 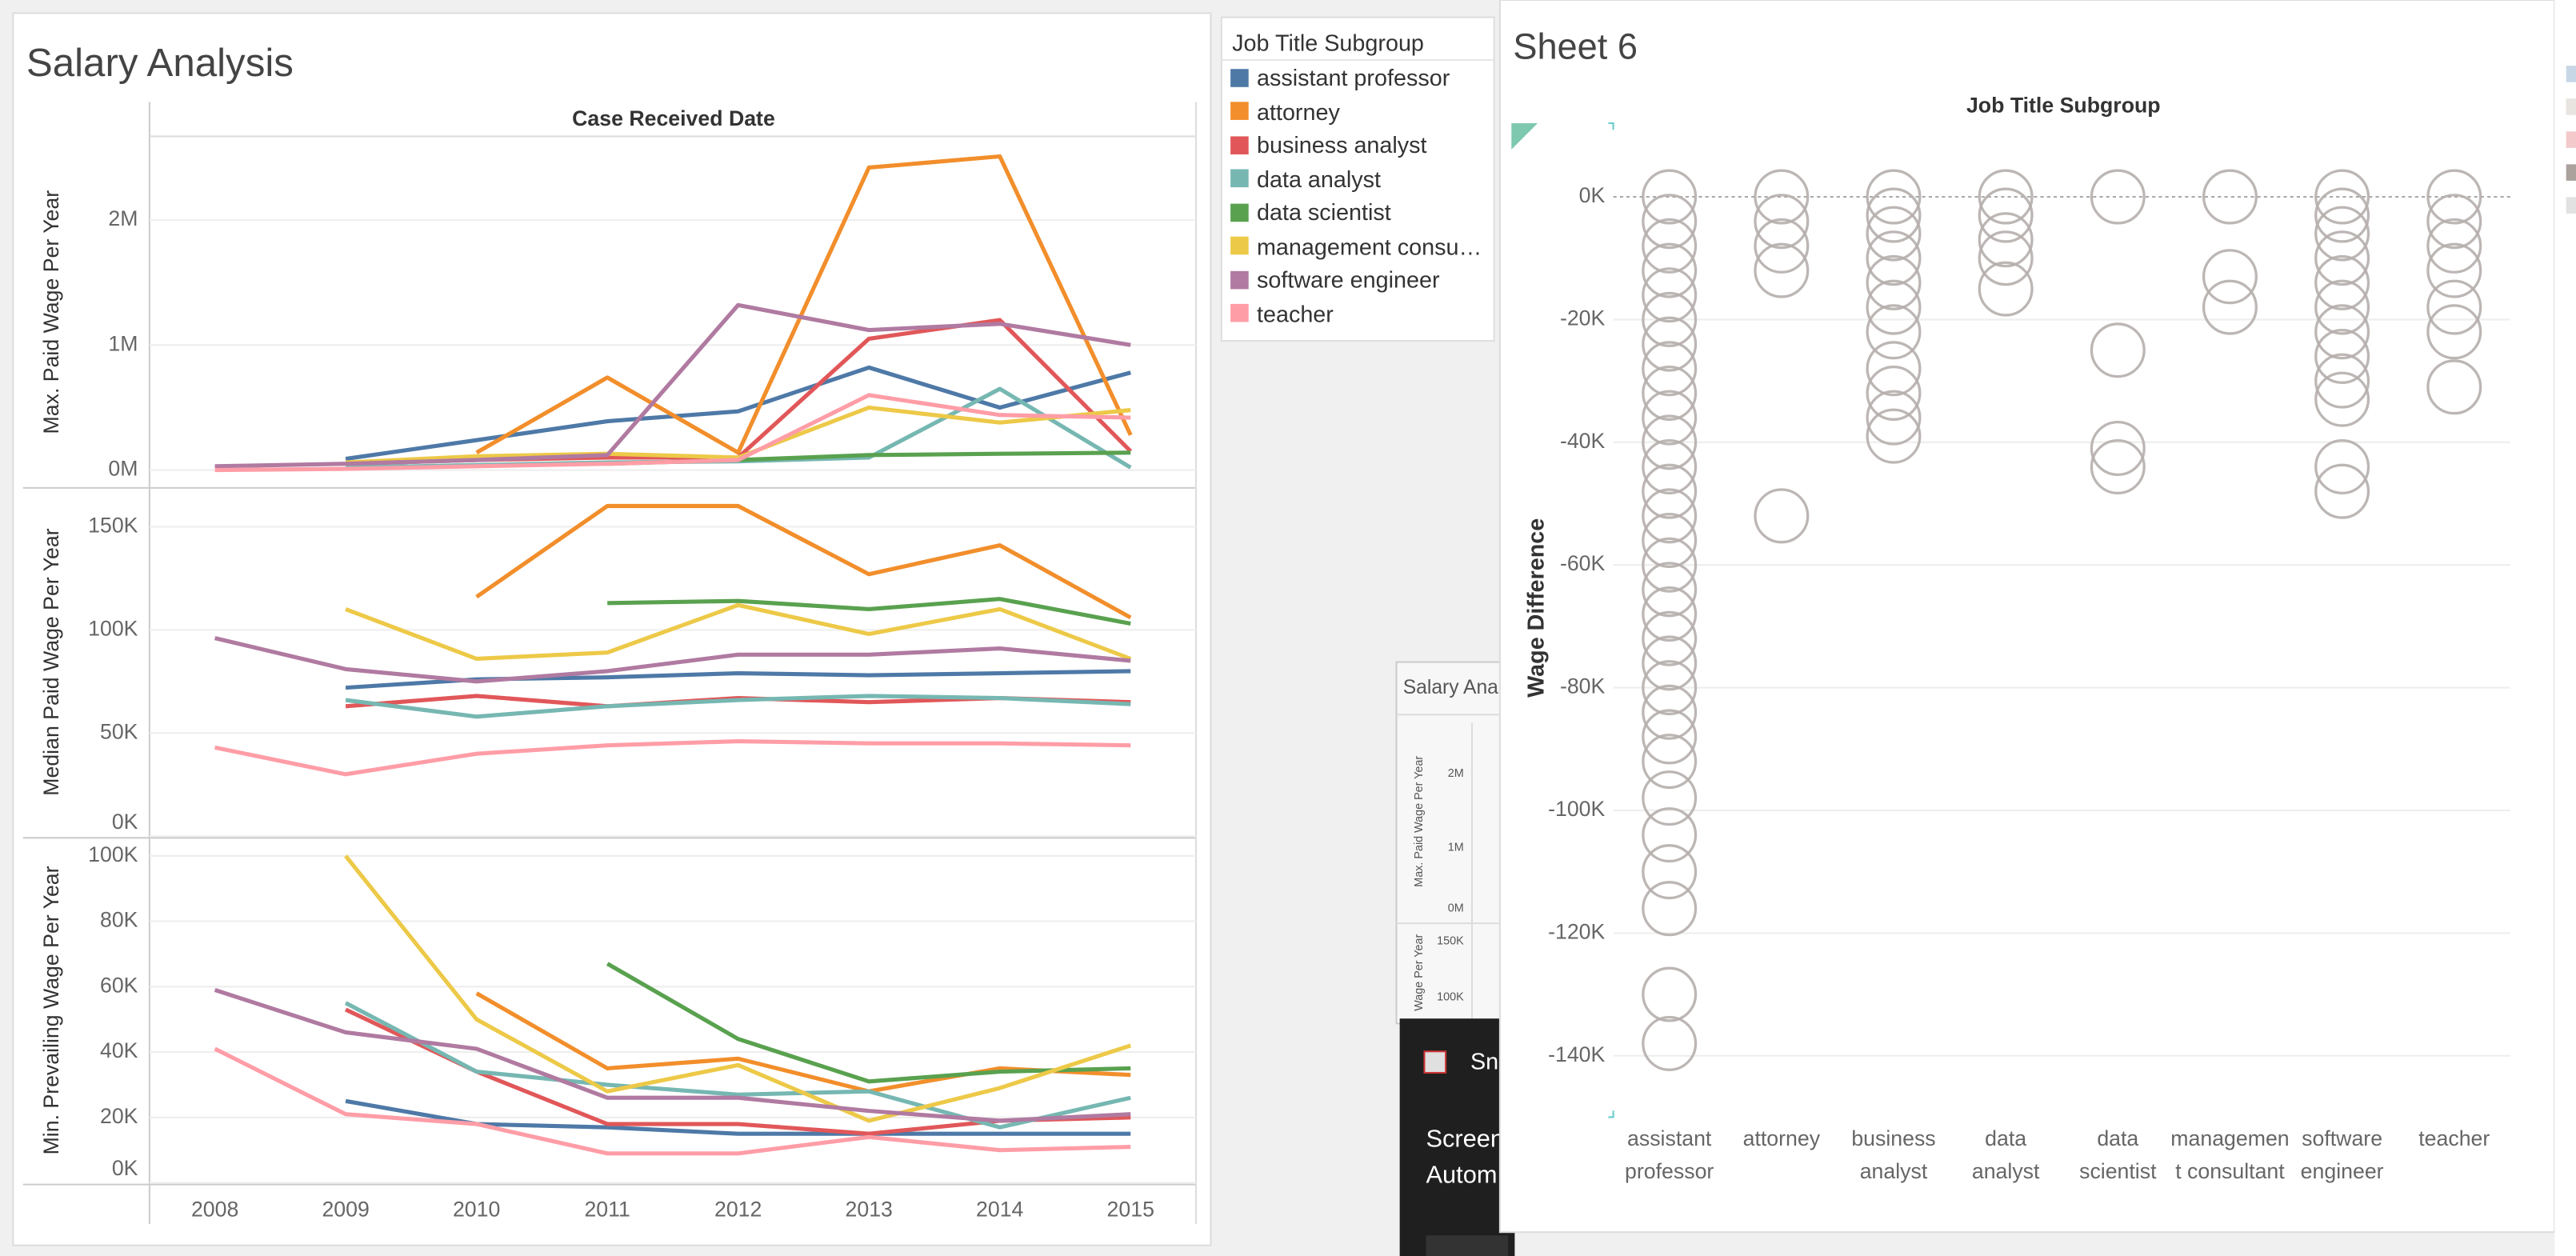 What do you see at coordinates (1669, 1154) in the screenshot?
I see `x-tick-label: assistant professor` at bounding box center [1669, 1154].